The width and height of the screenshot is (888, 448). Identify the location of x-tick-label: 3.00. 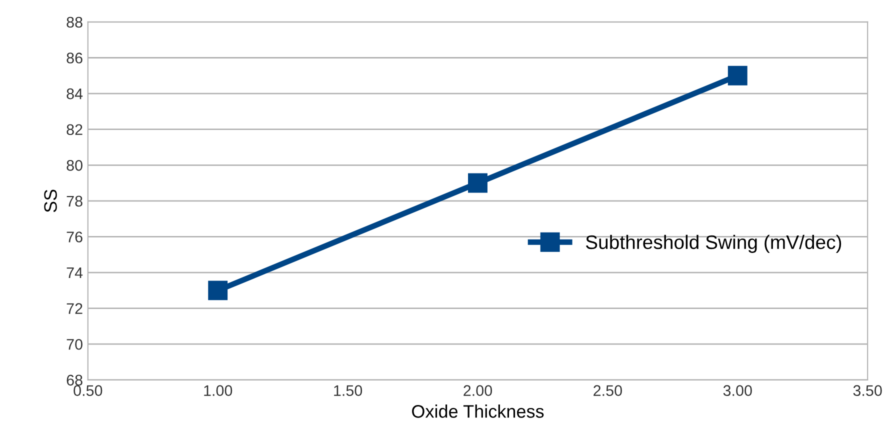
(737, 390).